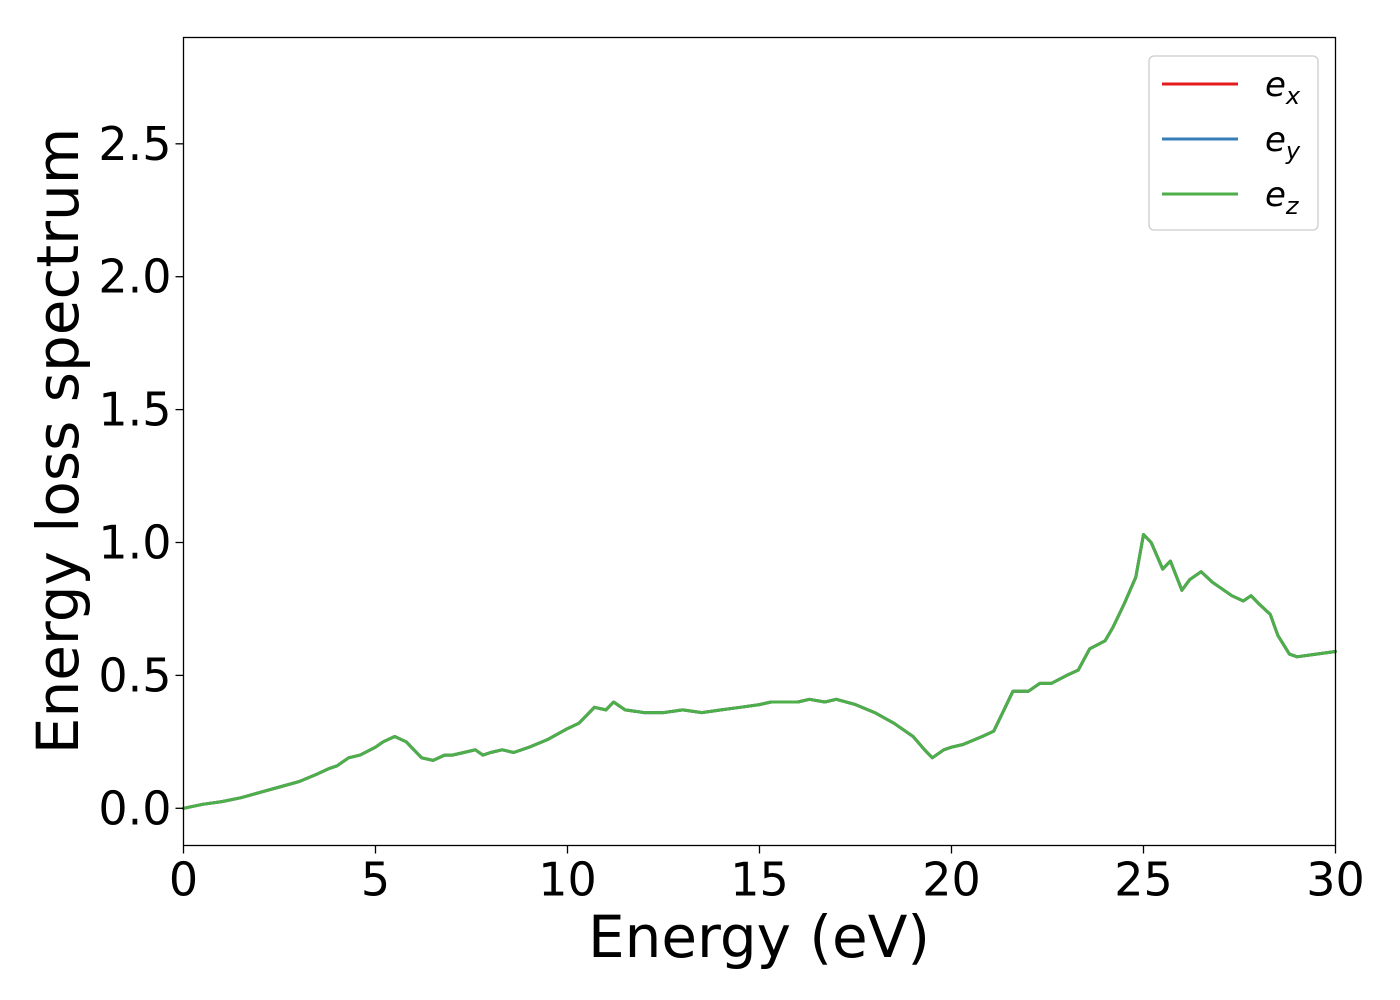  Describe the element at coordinates (1283, 87) in the screenshot. I see `legend-label-ex: ex` at that location.